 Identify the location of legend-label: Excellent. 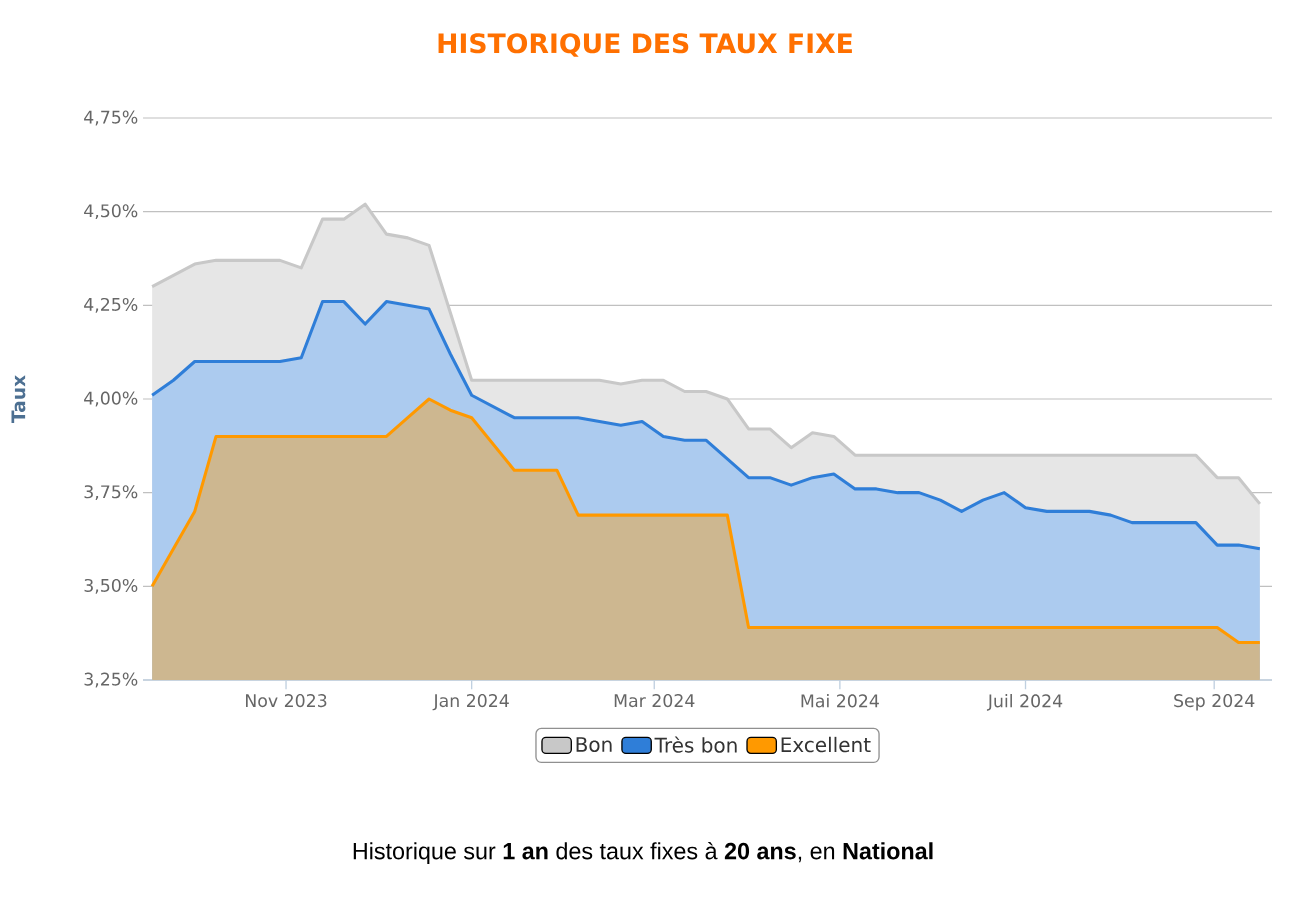
(826, 744).